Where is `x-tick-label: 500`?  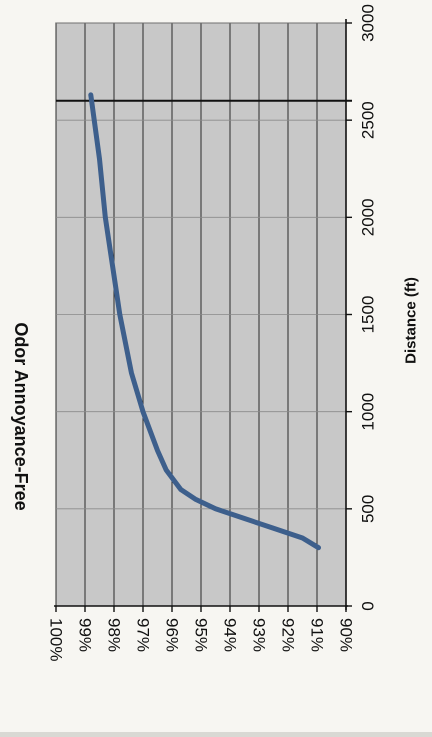 x-tick-label: 500 is located at coordinates (368, 509).